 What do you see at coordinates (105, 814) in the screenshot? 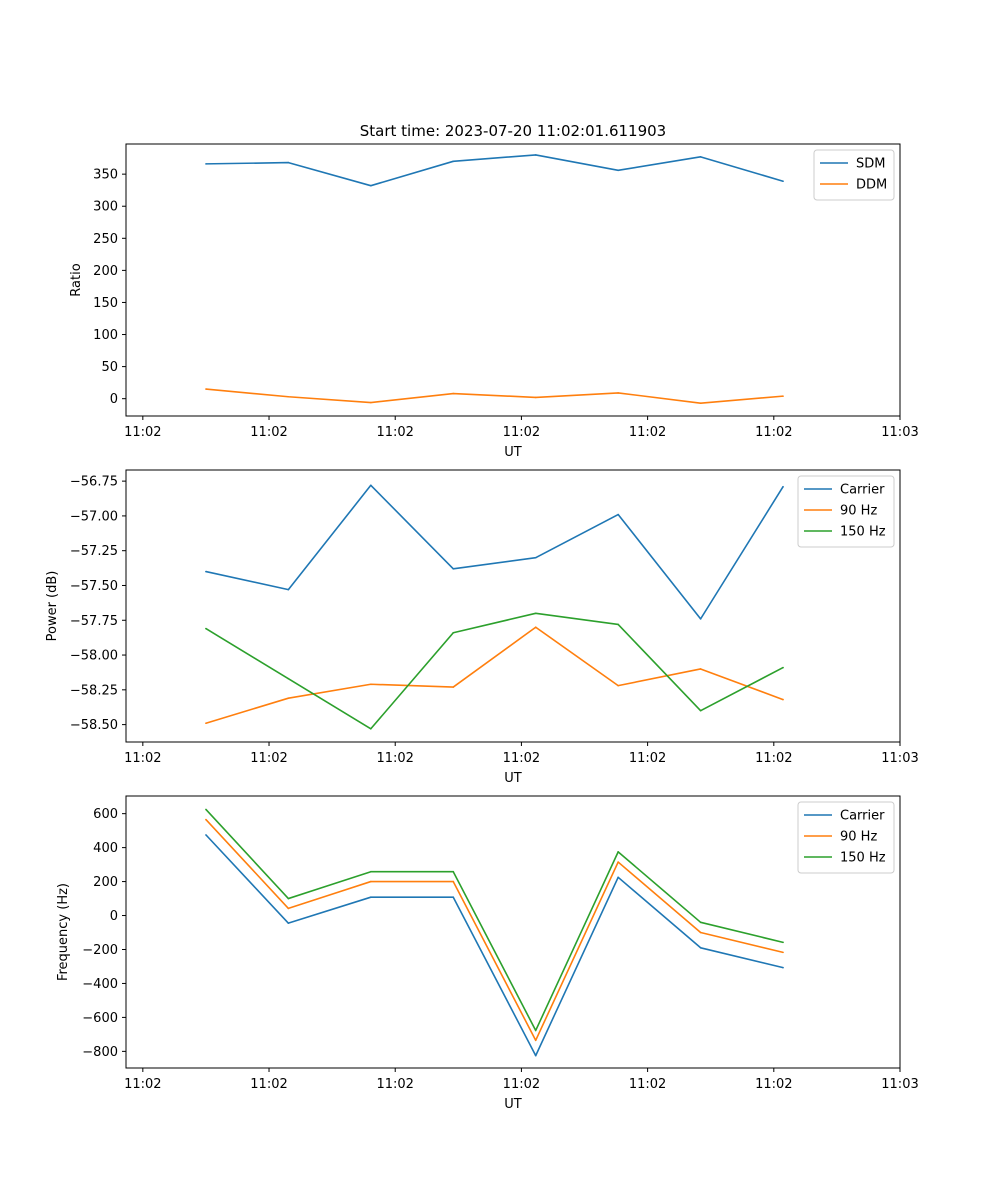
I see `y-tick-label: 600` at bounding box center [105, 814].